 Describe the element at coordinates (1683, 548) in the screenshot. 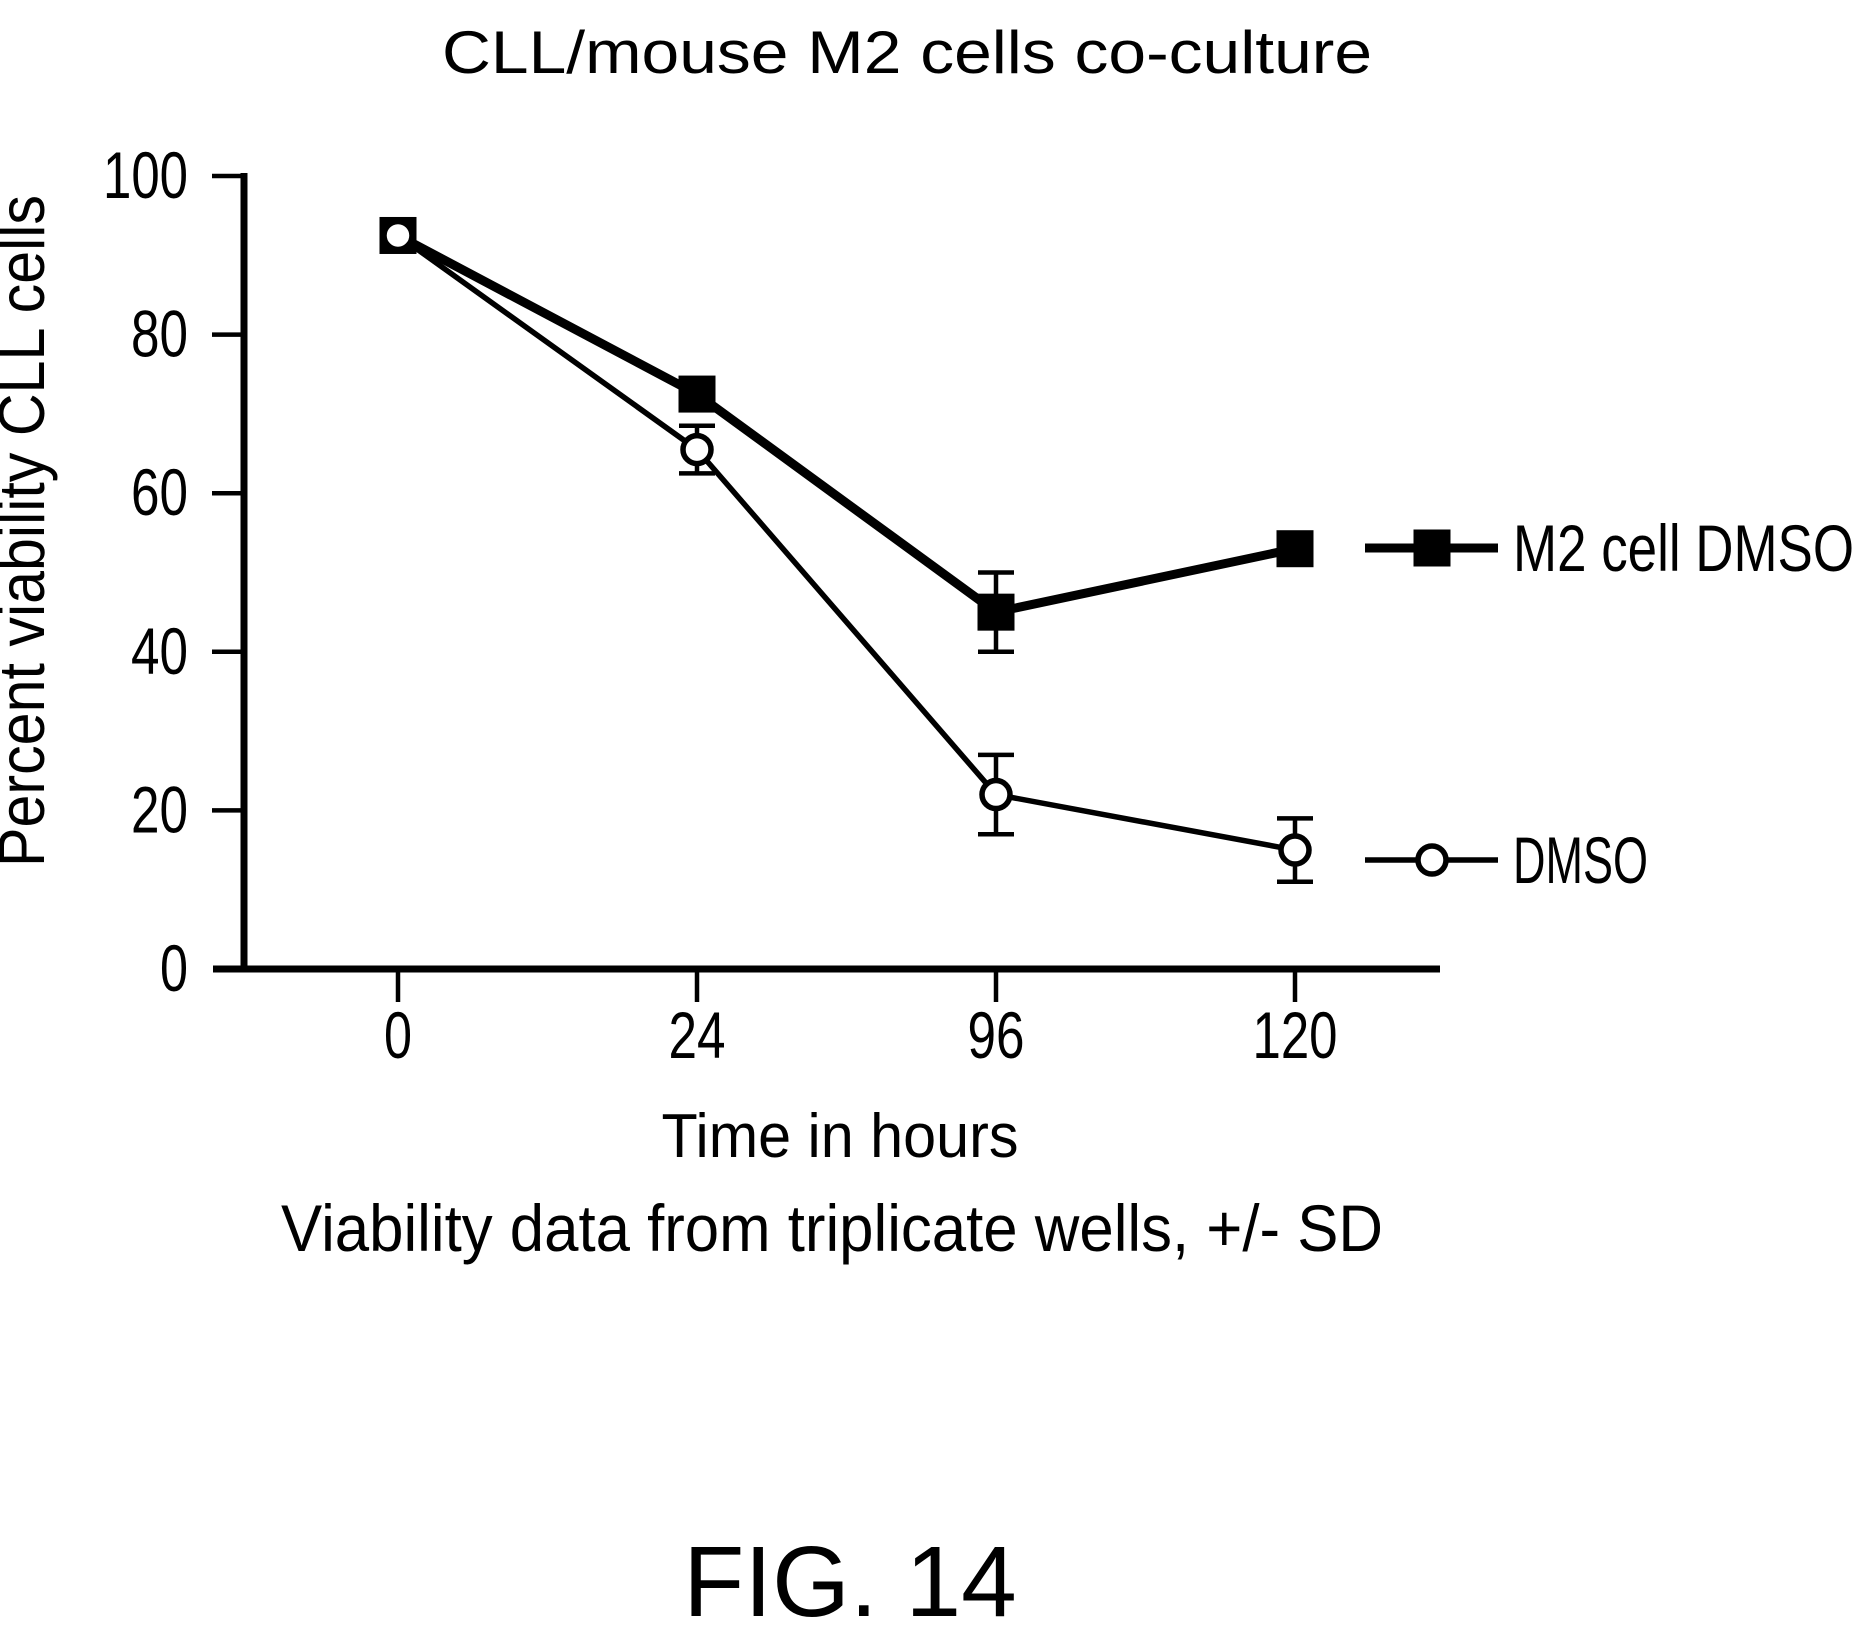

I see `legend-label: M2 cell DMSO` at that location.